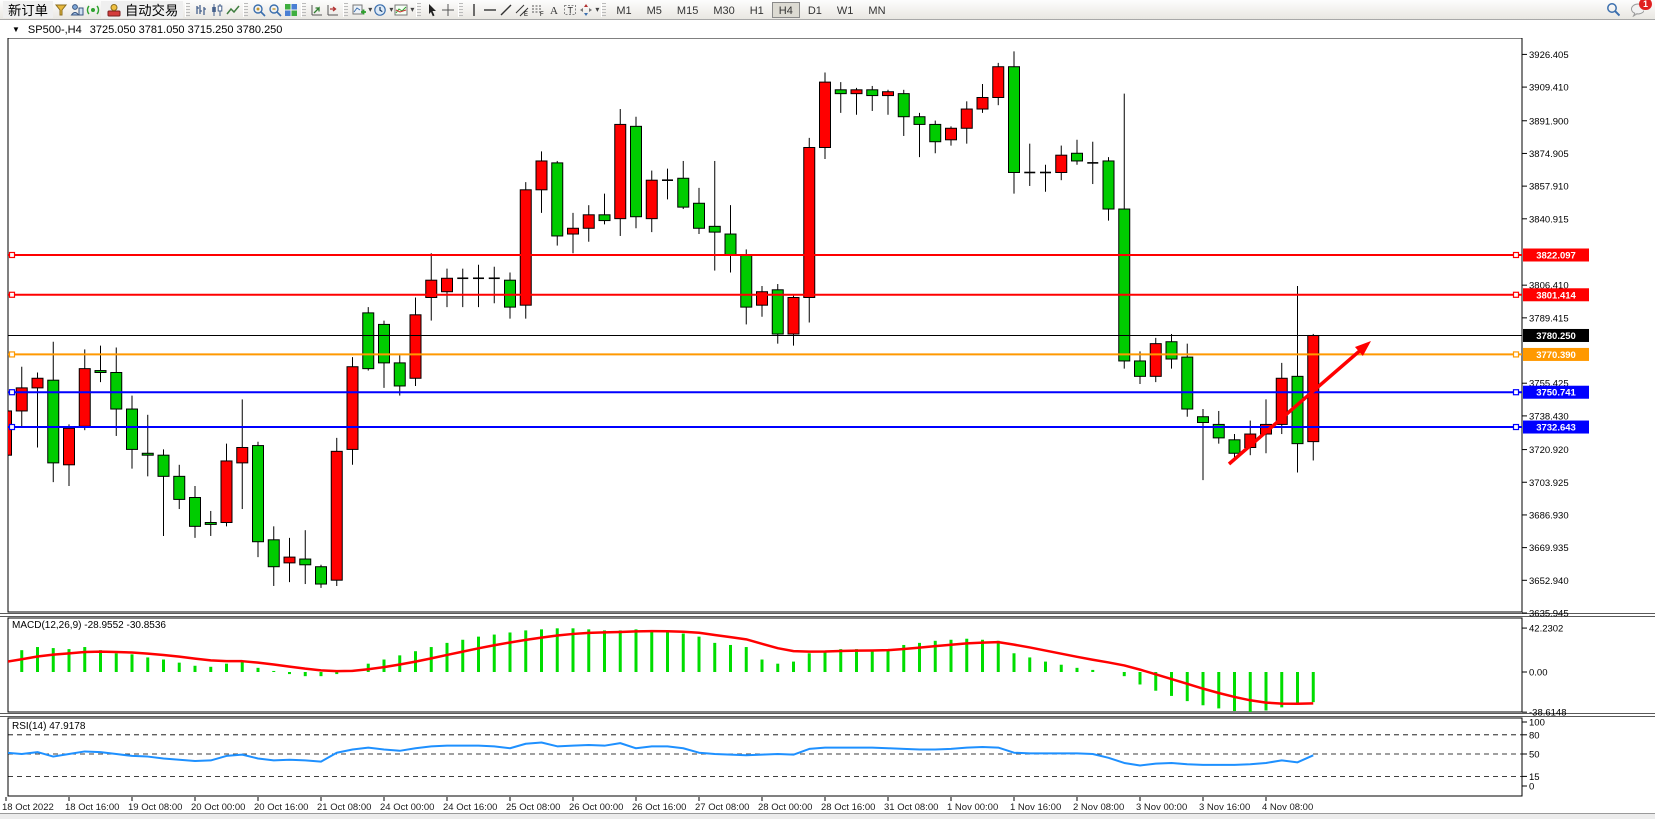 The width and height of the screenshot is (1655, 819). What do you see at coordinates (275, 10) in the screenshot?
I see `zoom-out-icon` at bounding box center [275, 10].